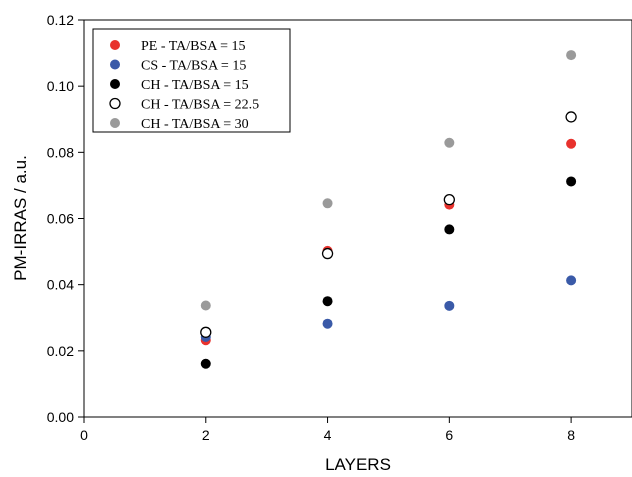  I want to click on x-axis-label: LAYERS, so click(358, 464).